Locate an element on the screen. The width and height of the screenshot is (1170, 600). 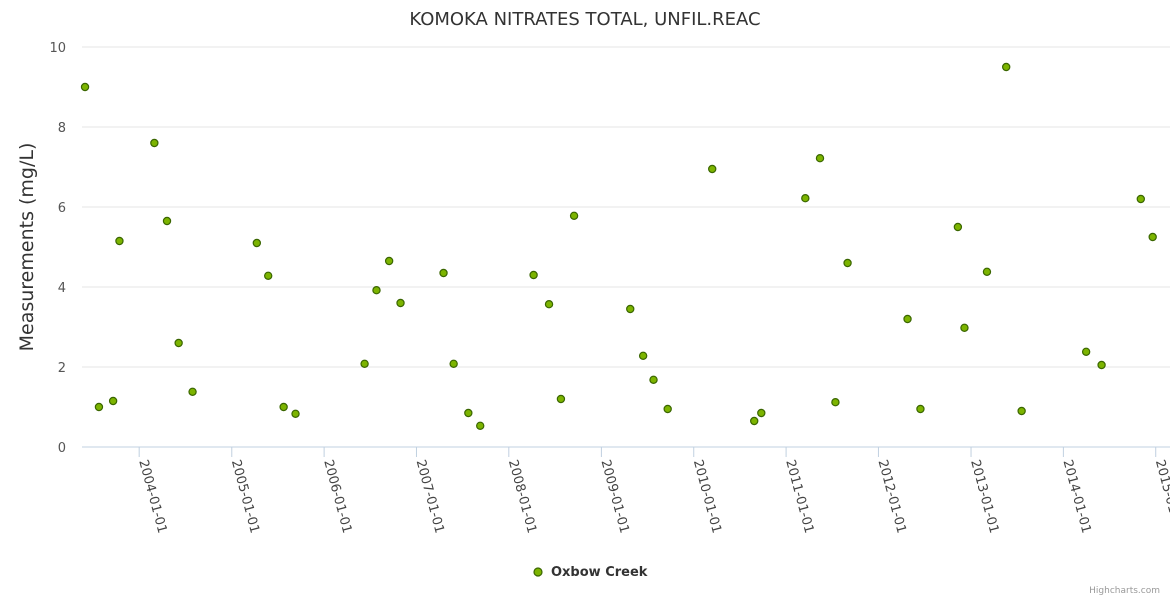
x-tick-label: 2005-01-01 is located at coordinates (245, 496).